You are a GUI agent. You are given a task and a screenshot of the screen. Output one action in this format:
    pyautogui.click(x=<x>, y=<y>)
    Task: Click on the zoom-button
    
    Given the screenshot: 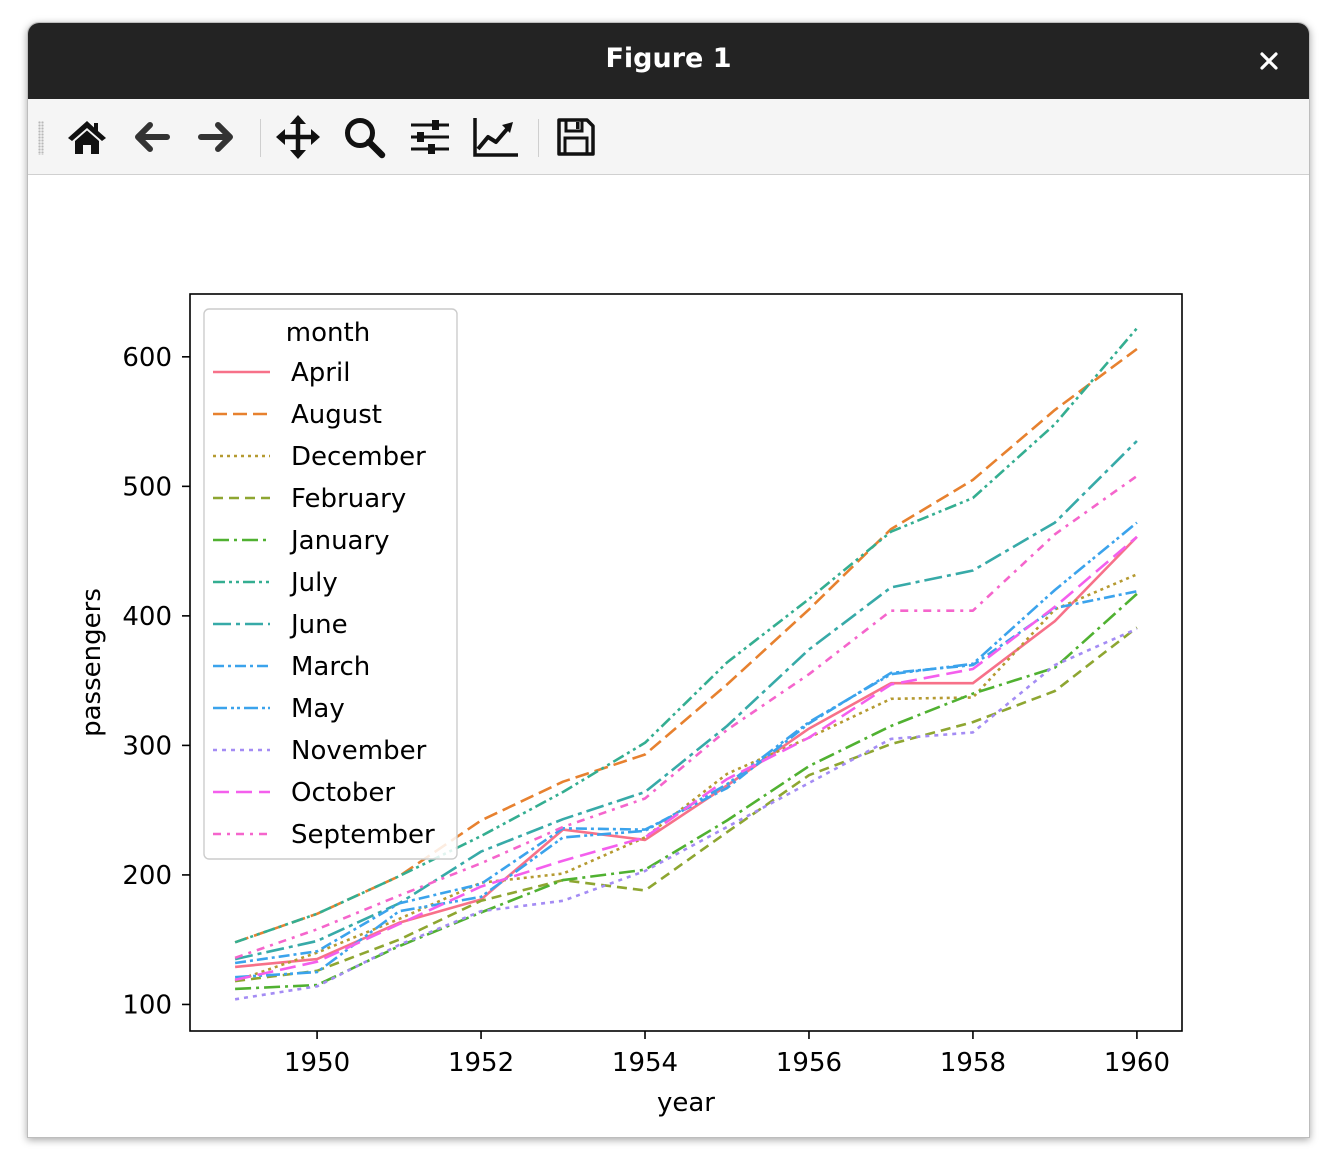 What is the action you would take?
    pyautogui.click(x=364, y=137)
    